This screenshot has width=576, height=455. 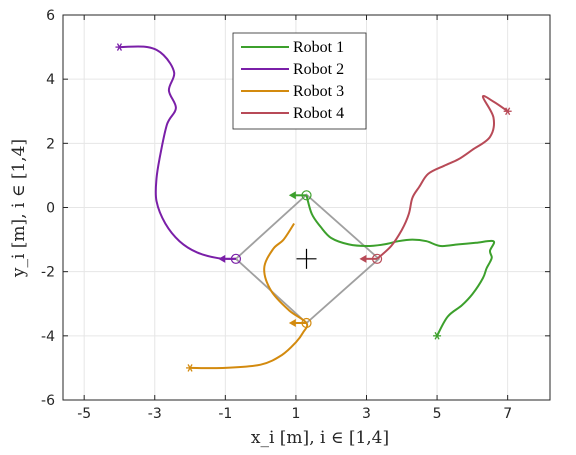 I want to click on legend: Robot 1 Robot 2 Robot 3 Robot 4, so click(x=299, y=81).